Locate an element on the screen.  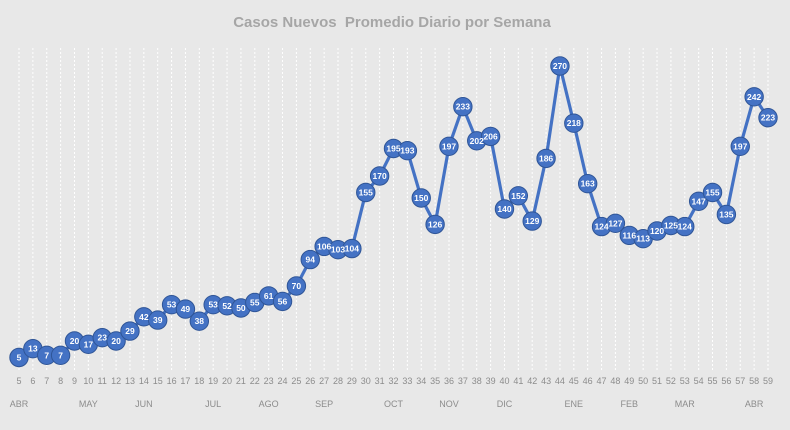
data-label: 147 is located at coordinates (699, 201).